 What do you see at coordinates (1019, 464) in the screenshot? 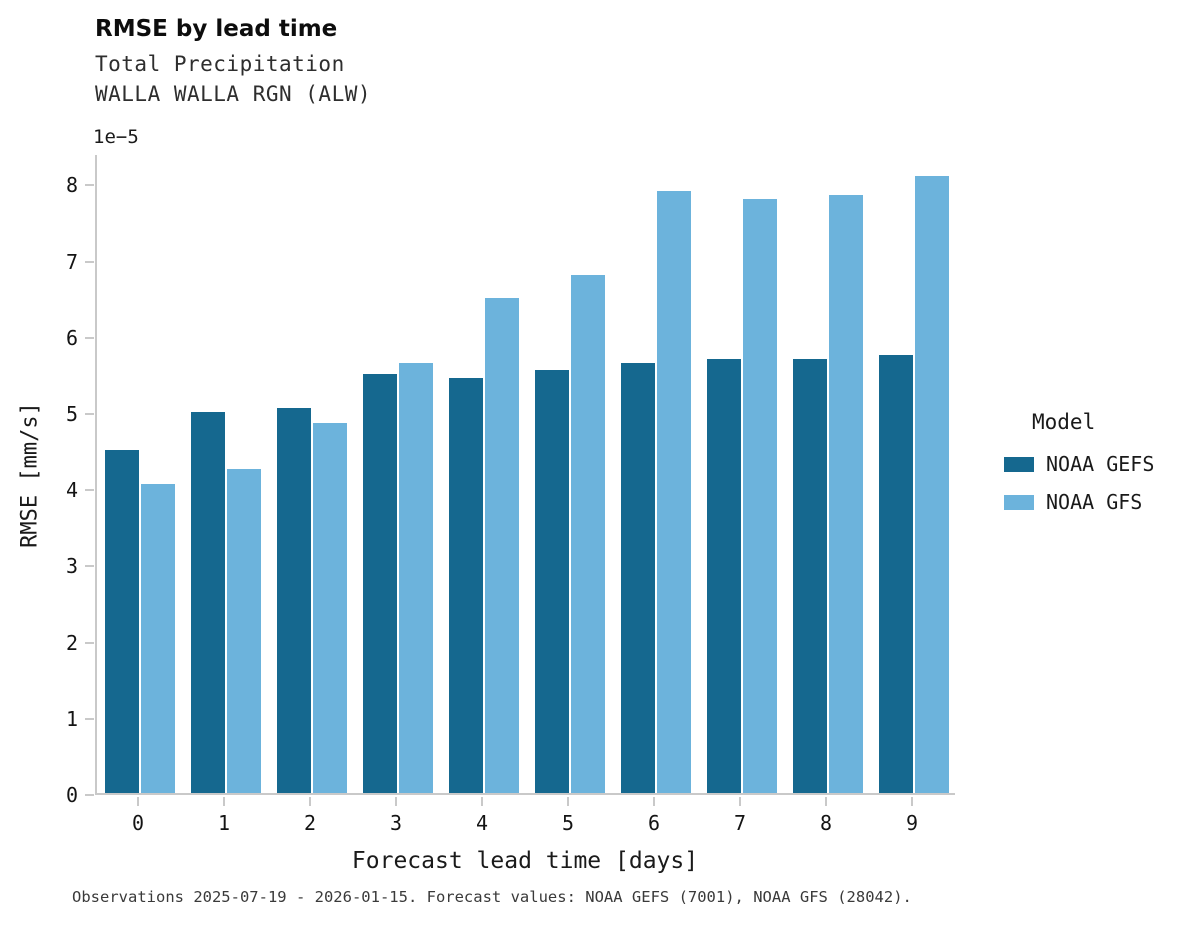
I see `legend-swatch-noaa-gefs` at bounding box center [1019, 464].